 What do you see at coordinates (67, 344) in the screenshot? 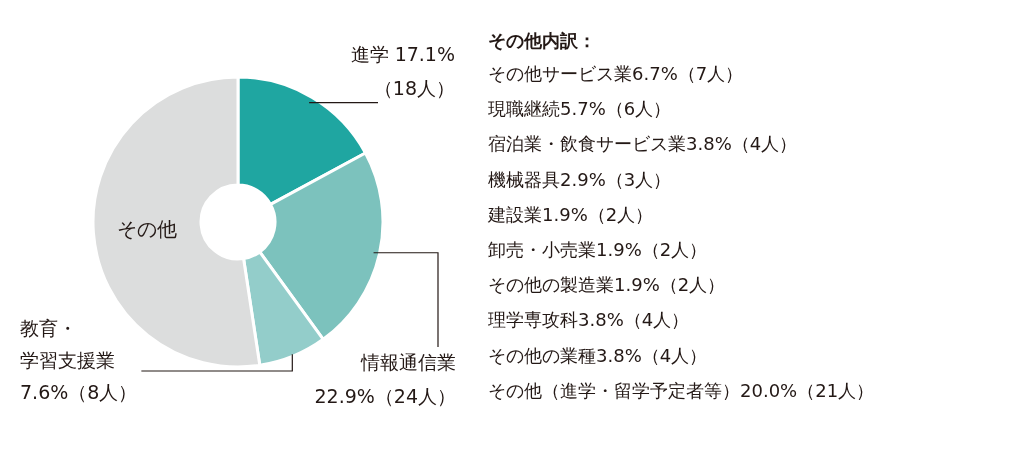
I see `slice-label: 教育・学習支援業` at bounding box center [67, 344].